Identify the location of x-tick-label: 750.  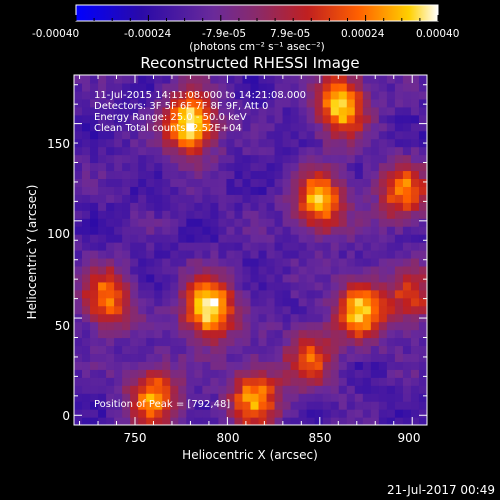
(135, 438).